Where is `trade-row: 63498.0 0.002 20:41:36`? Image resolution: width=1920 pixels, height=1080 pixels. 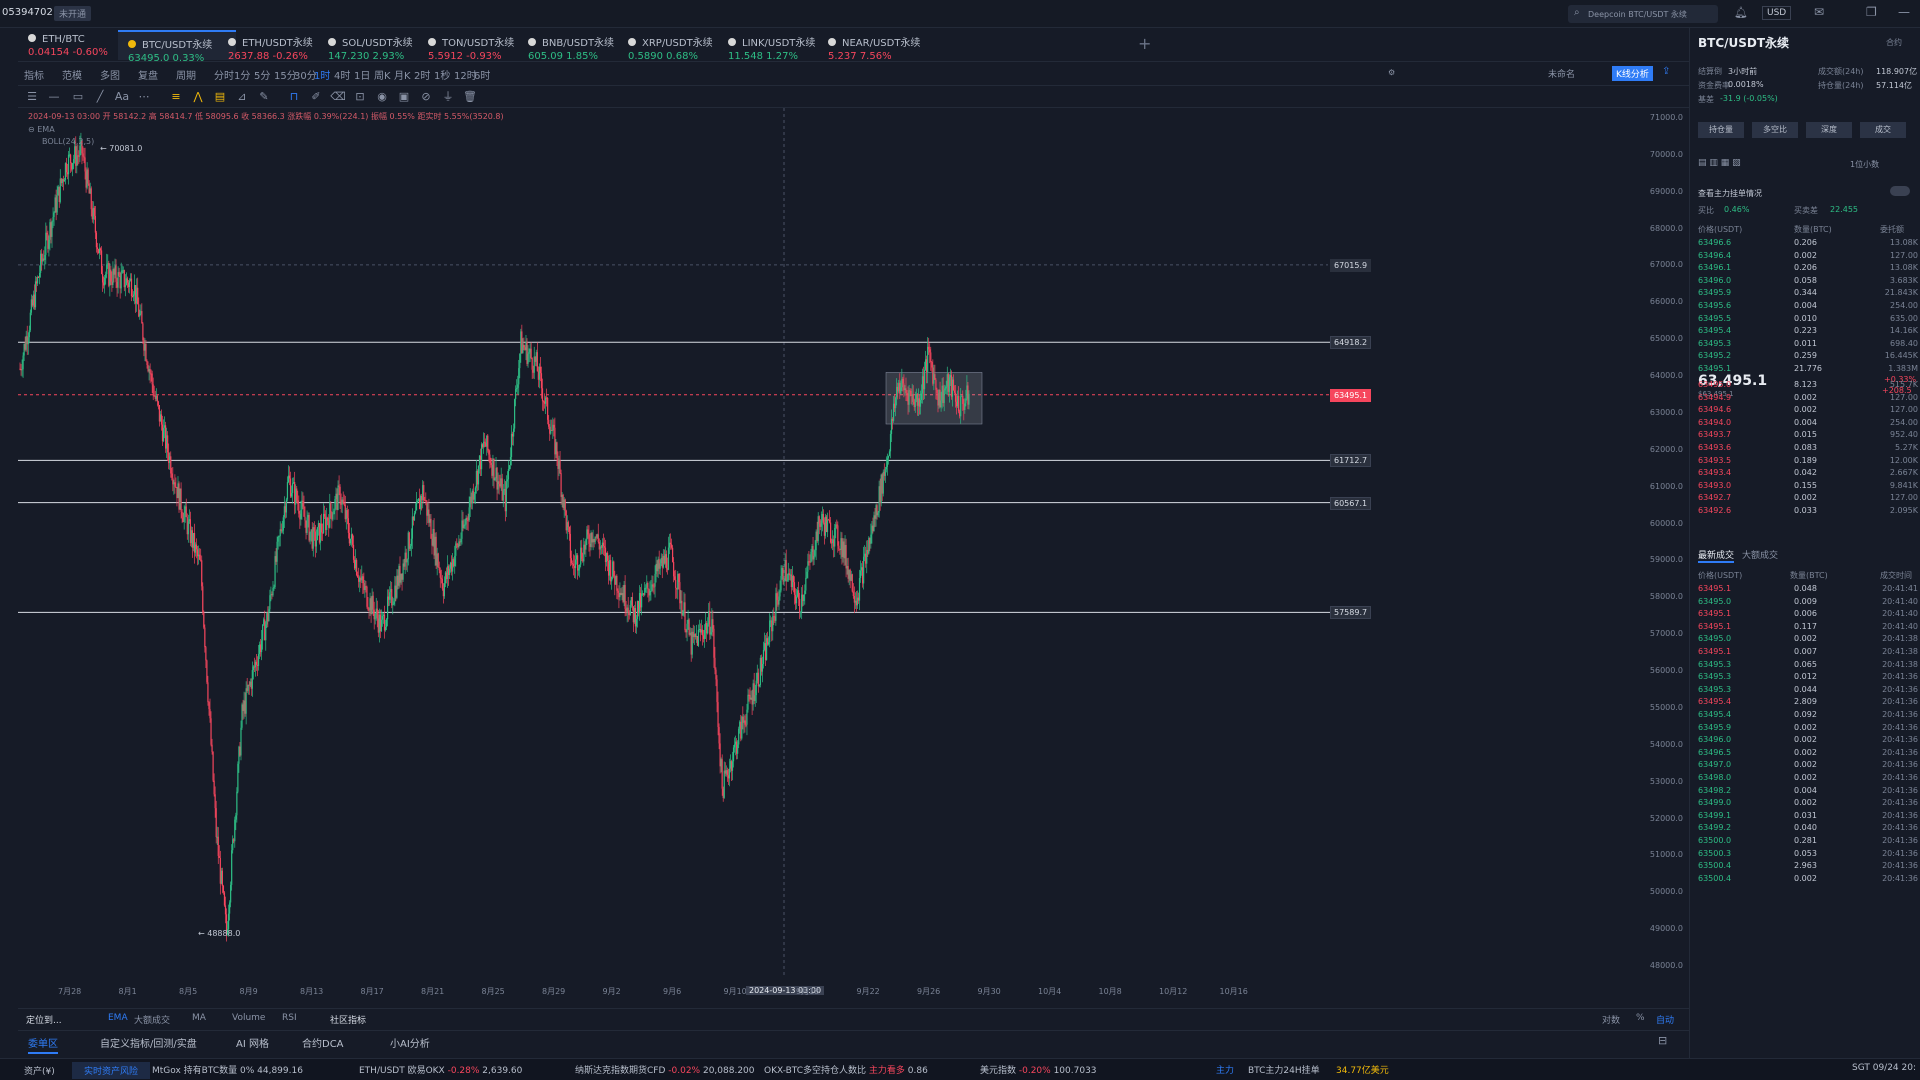
trade-row: 63498.0 0.002 20:41:36 is located at coordinates (1808, 779).